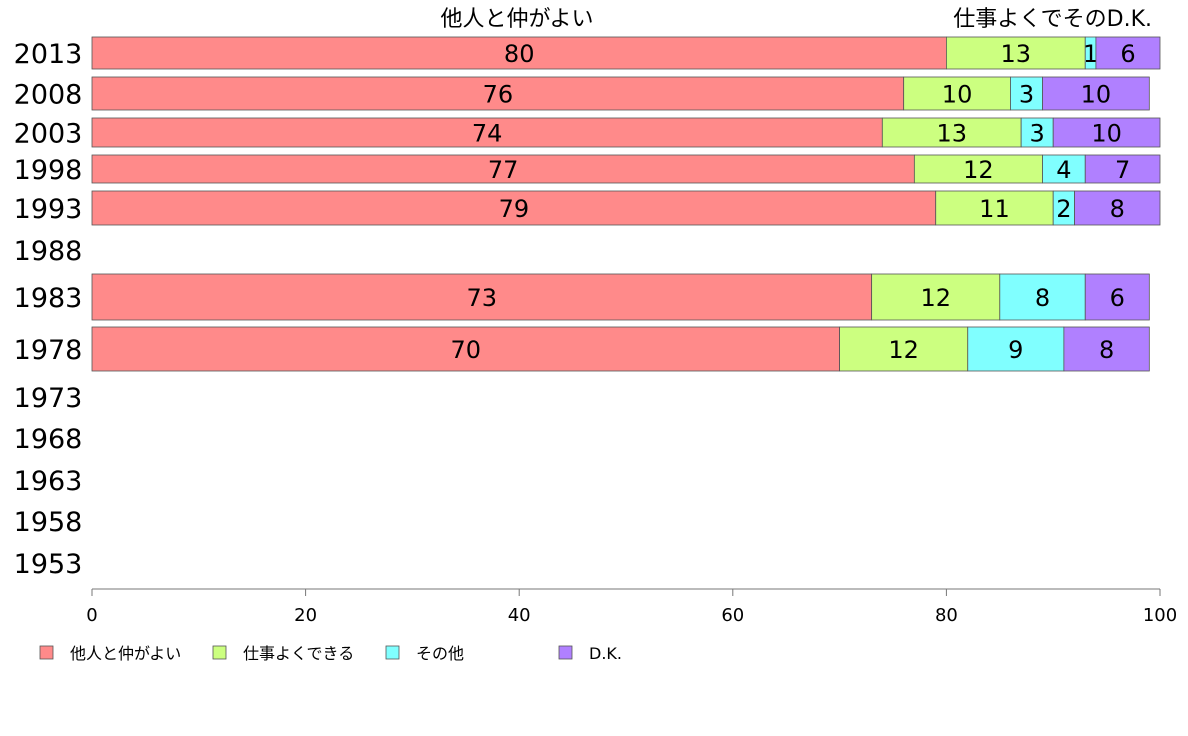 This screenshot has width=1188, height=736. What do you see at coordinates (48, 564) in the screenshot?
I see `y-tick-label-1953: 1953` at bounding box center [48, 564].